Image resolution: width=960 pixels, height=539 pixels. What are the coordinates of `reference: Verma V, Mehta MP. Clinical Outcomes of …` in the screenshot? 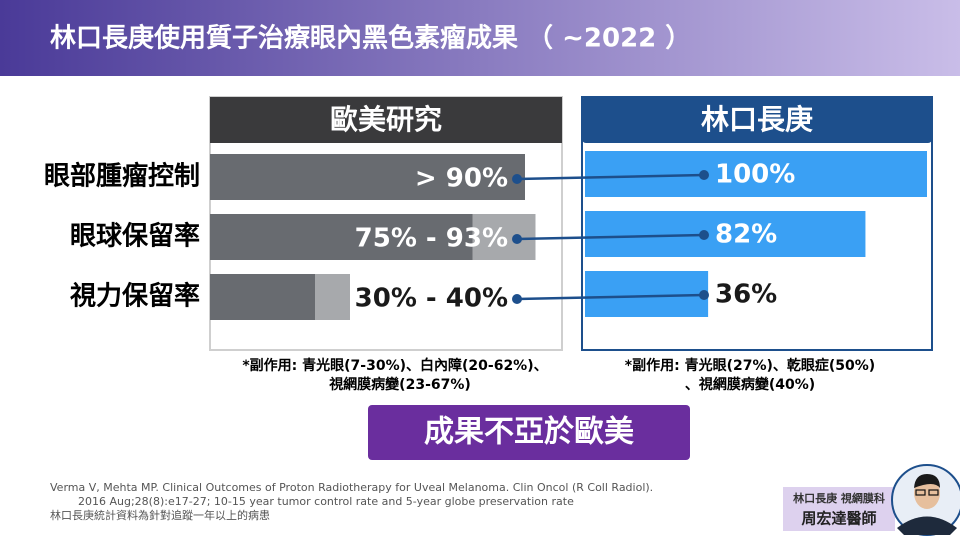 It's located at (351, 487).